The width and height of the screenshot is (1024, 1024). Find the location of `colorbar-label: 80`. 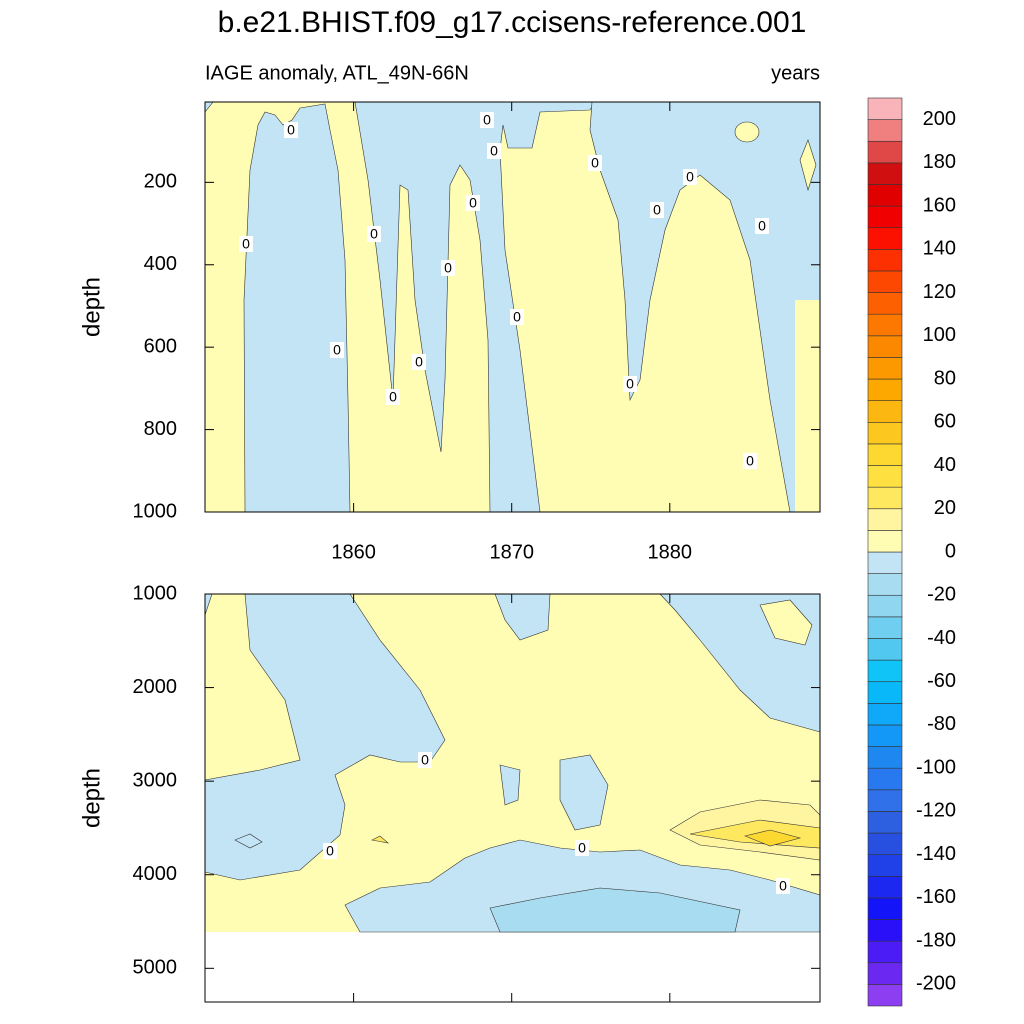

colorbar-label: 80 is located at coordinates (945, 378).